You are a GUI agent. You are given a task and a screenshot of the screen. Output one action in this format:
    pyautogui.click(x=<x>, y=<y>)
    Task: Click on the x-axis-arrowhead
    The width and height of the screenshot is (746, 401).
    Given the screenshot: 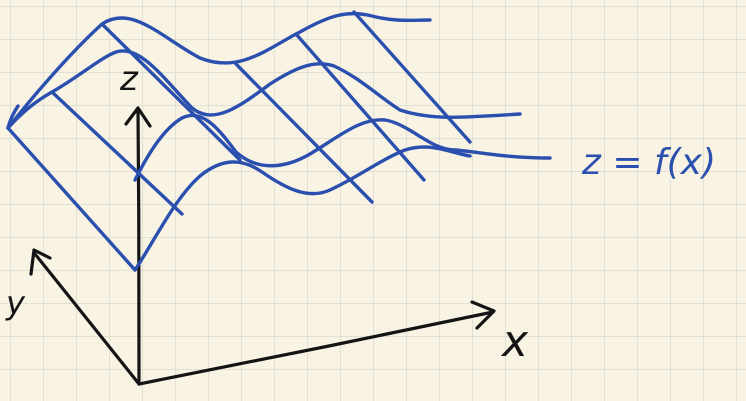 What is the action you would take?
    pyautogui.click(x=483, y=315)
    